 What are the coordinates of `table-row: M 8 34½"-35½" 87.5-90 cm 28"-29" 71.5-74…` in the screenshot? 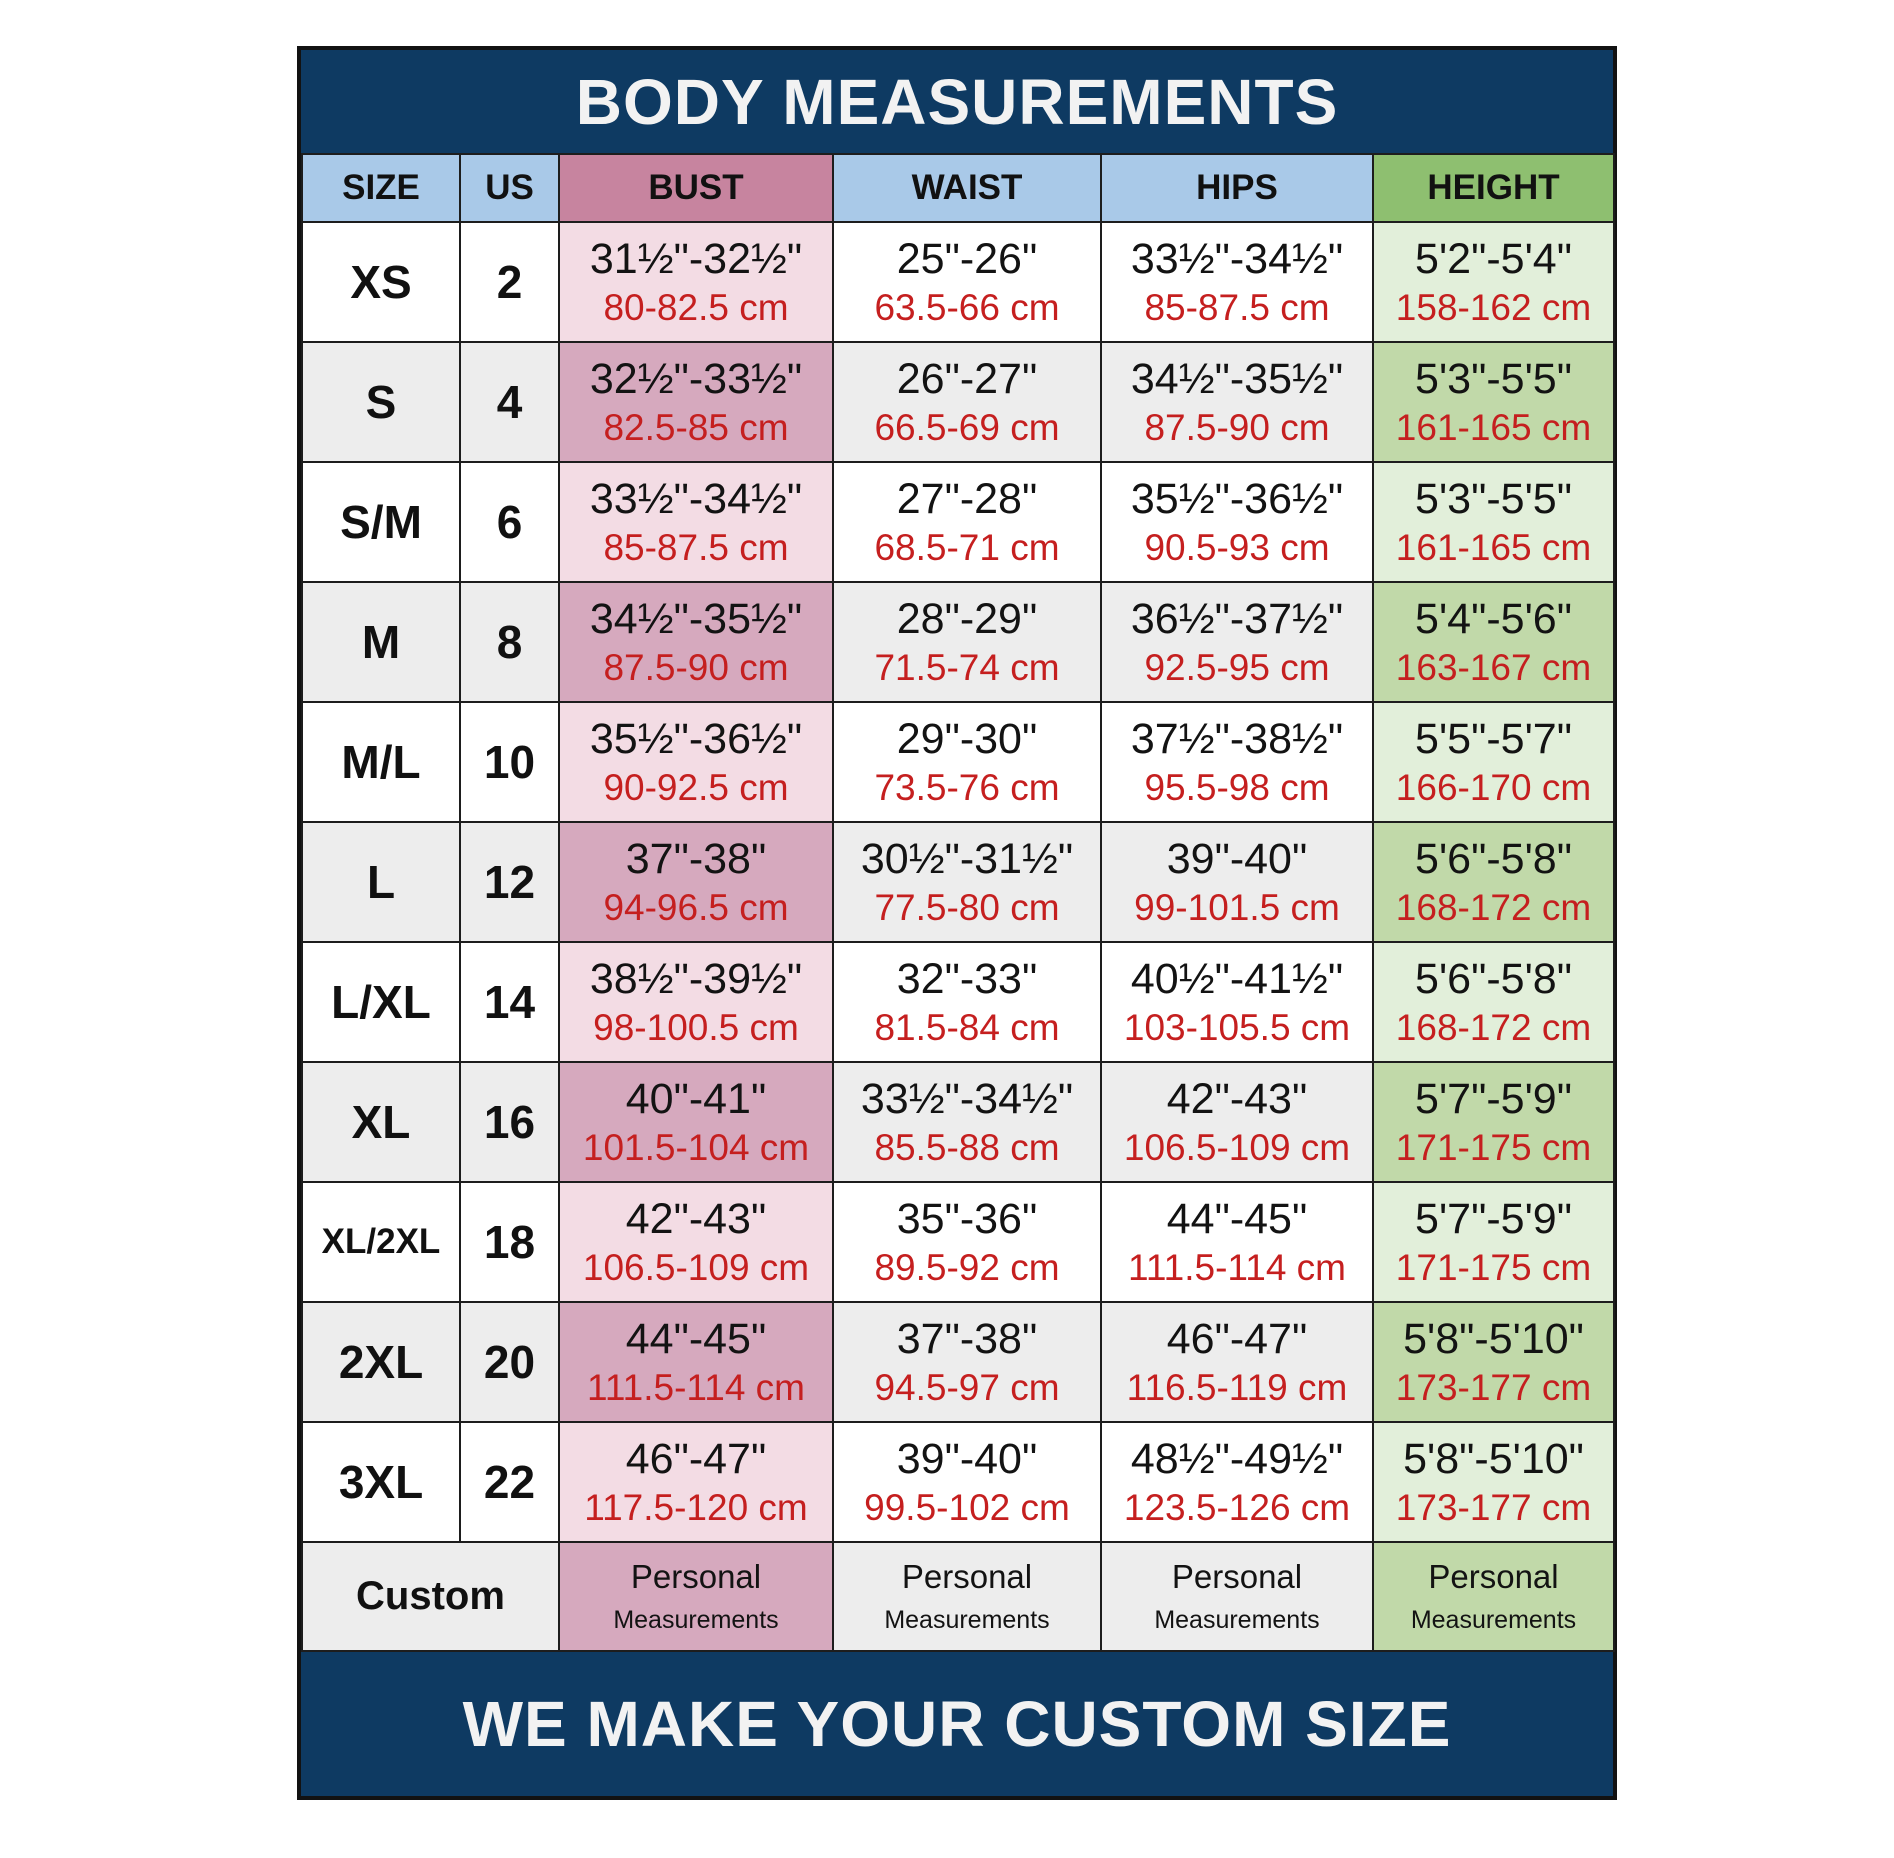 It's located at (958, 642).